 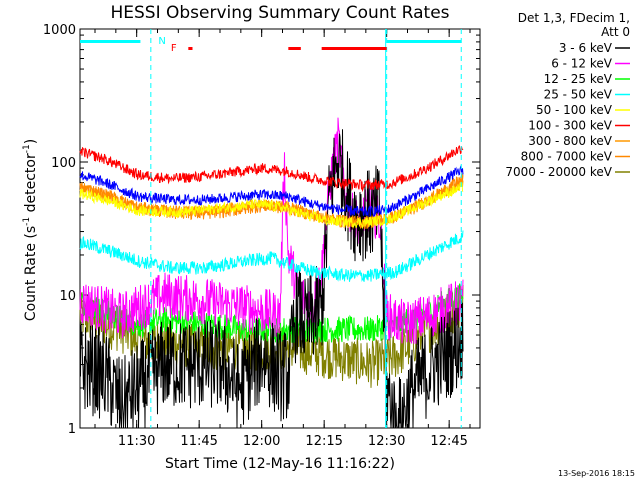 I want to click on legend-label: 100 - 300 keV, so click(x=570, y=126).